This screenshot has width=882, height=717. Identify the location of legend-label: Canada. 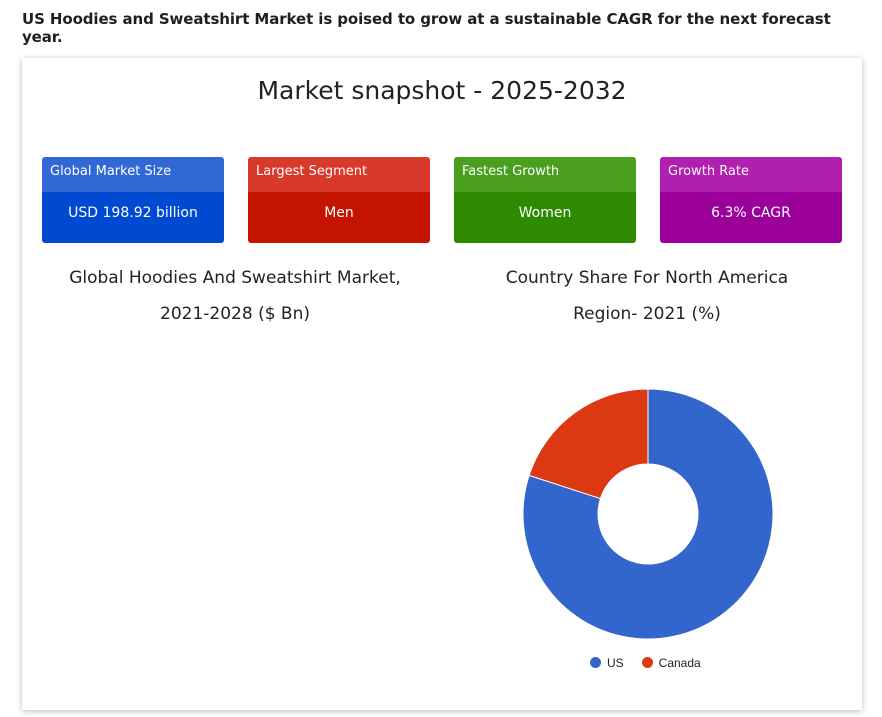
(679, 663).